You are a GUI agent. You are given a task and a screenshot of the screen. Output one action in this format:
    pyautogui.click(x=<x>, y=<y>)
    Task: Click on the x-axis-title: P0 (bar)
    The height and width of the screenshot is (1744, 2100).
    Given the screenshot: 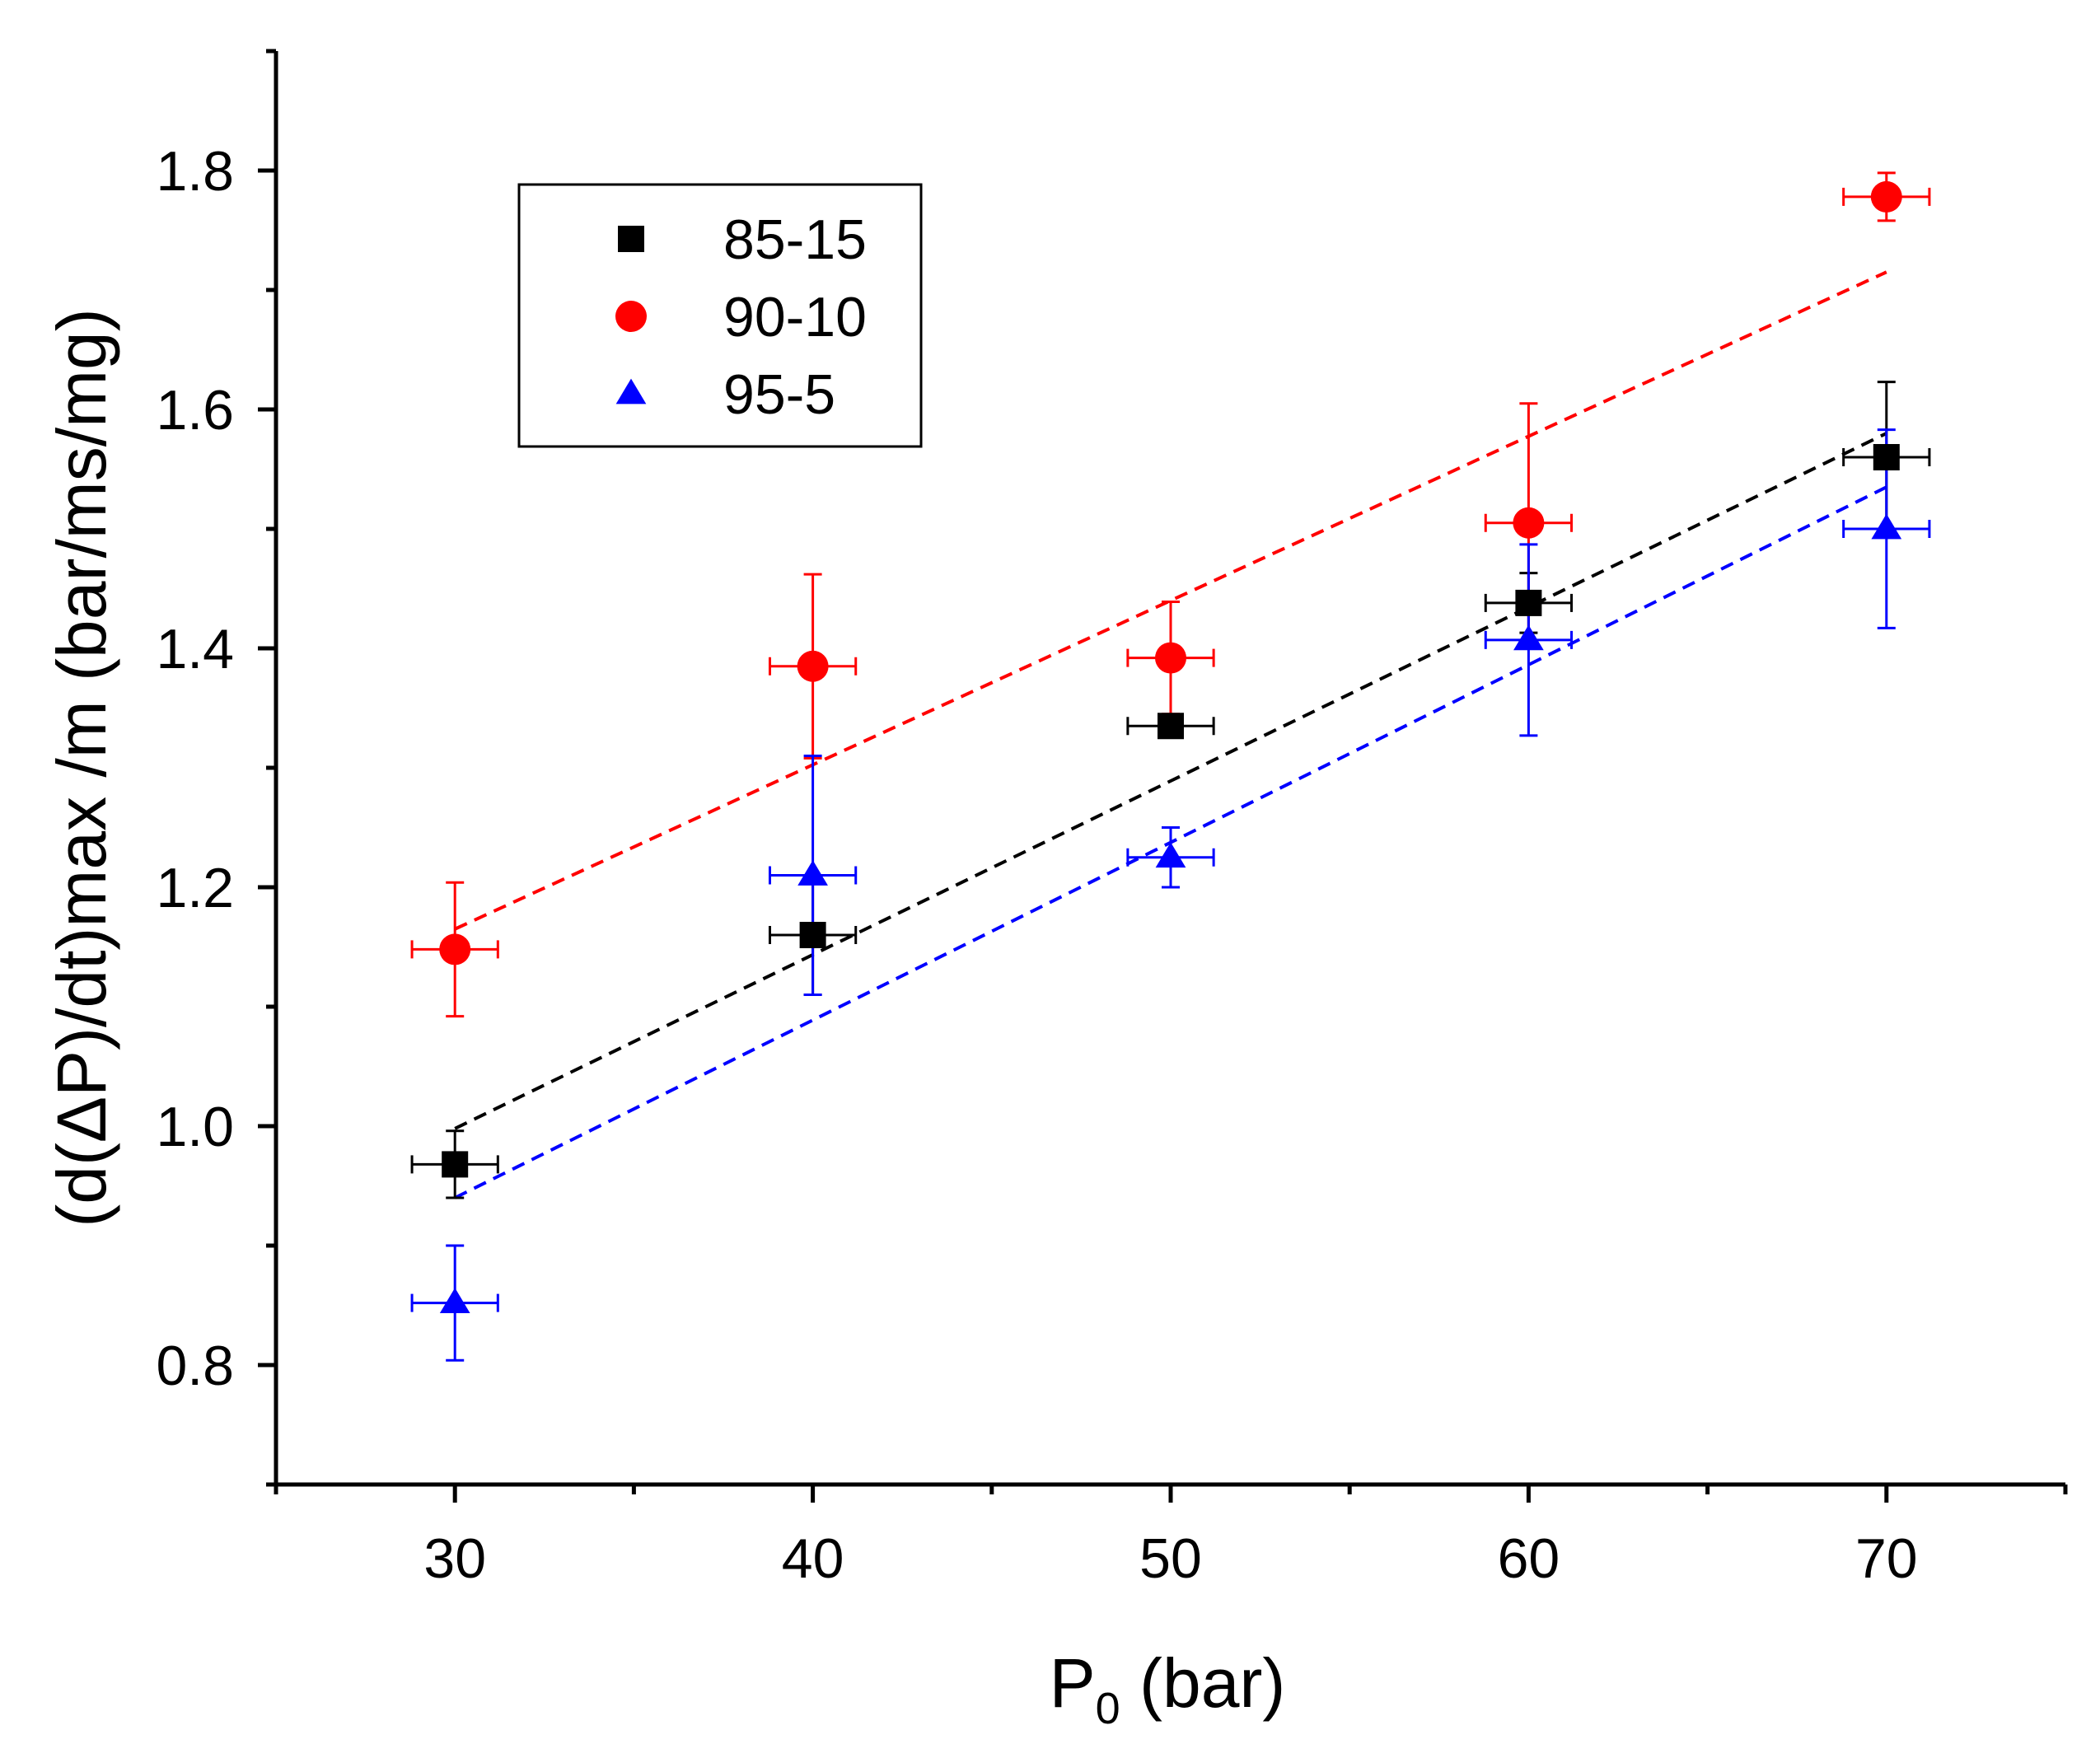 What is the action you would take?
    pyautogui.click(x=1168, y=1688)
    